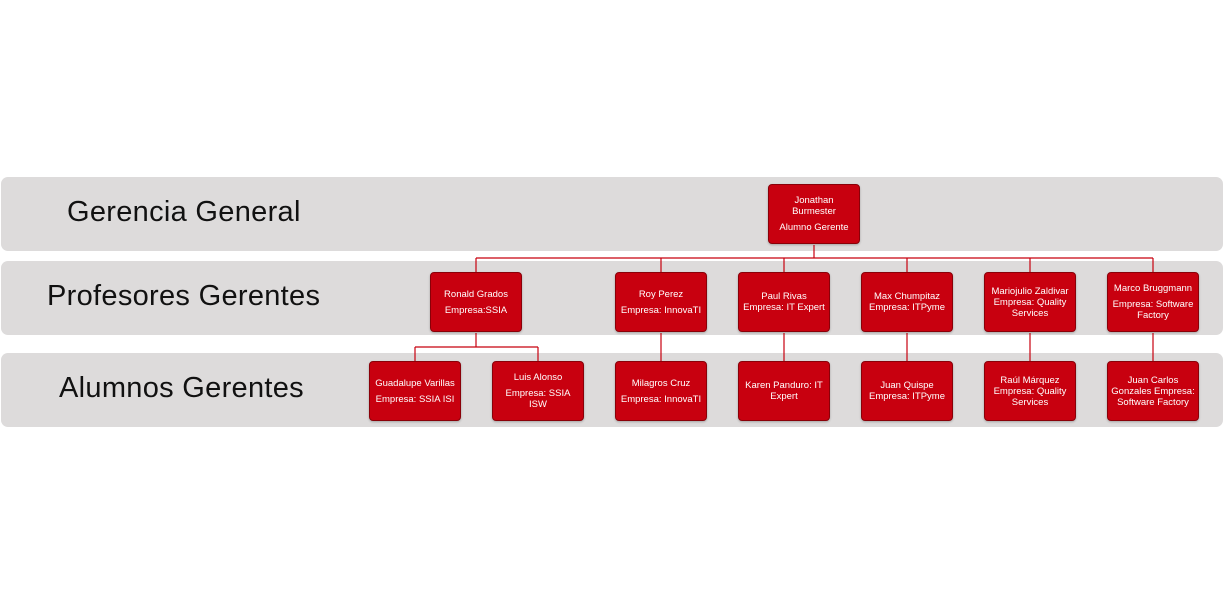  I want to click on node-ronald-grados: Ronald Grados Empresa:SSIA, so click(476, 302).